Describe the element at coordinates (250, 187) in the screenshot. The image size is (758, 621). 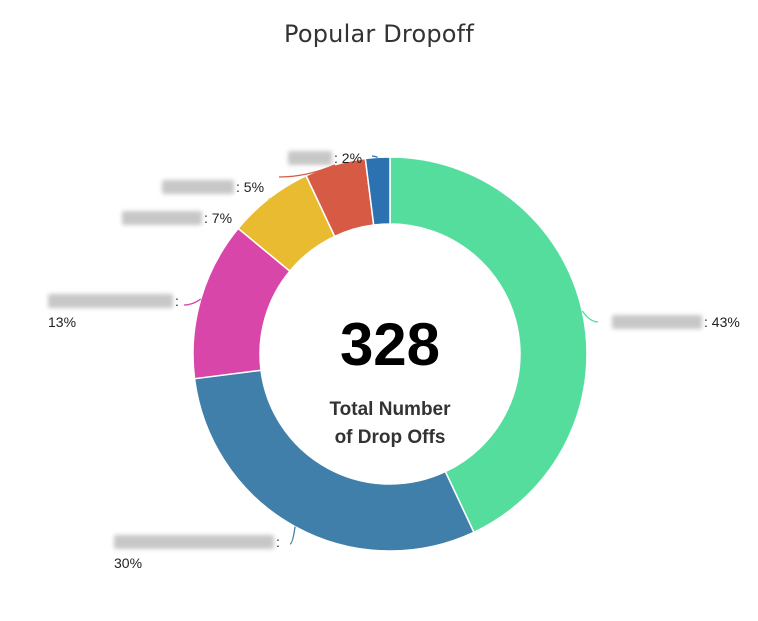
I see `slice-percent-label-5: : 5%` at that location.